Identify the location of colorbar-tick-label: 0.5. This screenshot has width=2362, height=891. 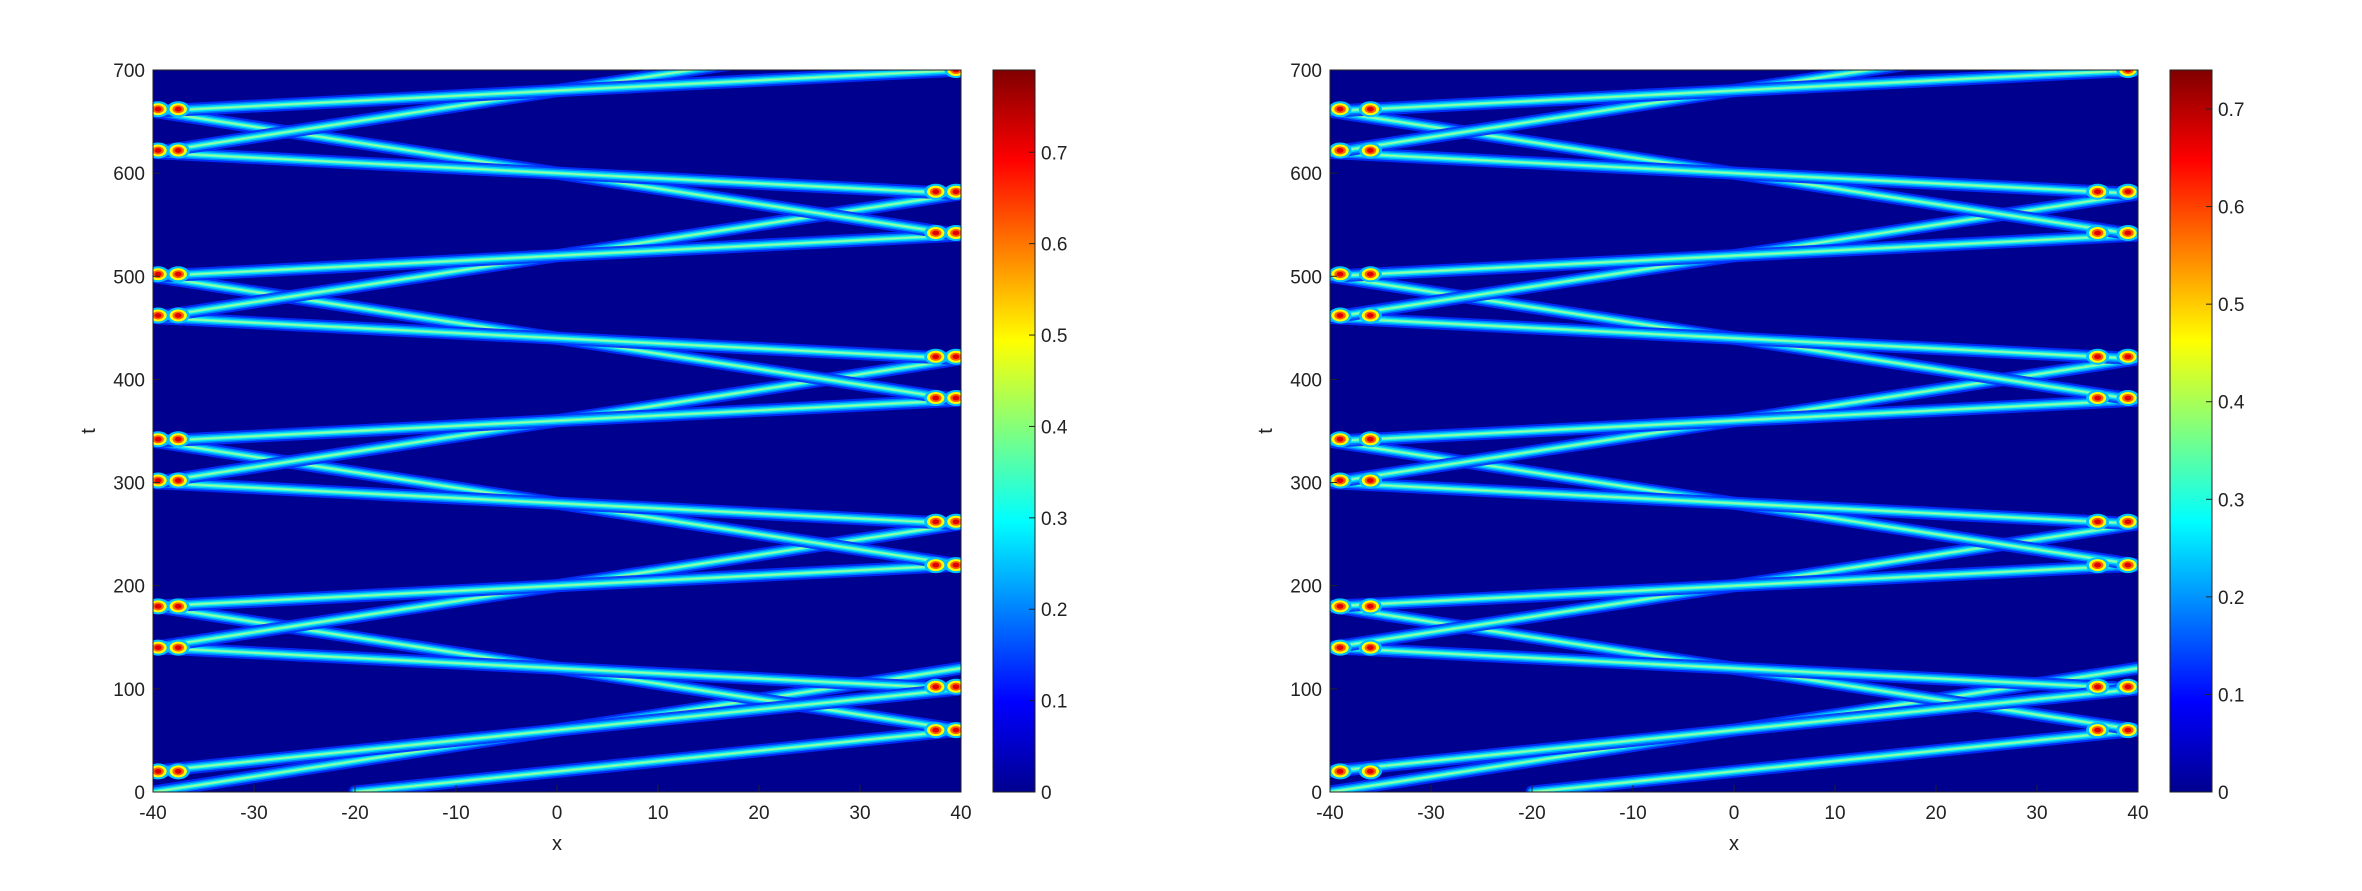
(2231, 305).